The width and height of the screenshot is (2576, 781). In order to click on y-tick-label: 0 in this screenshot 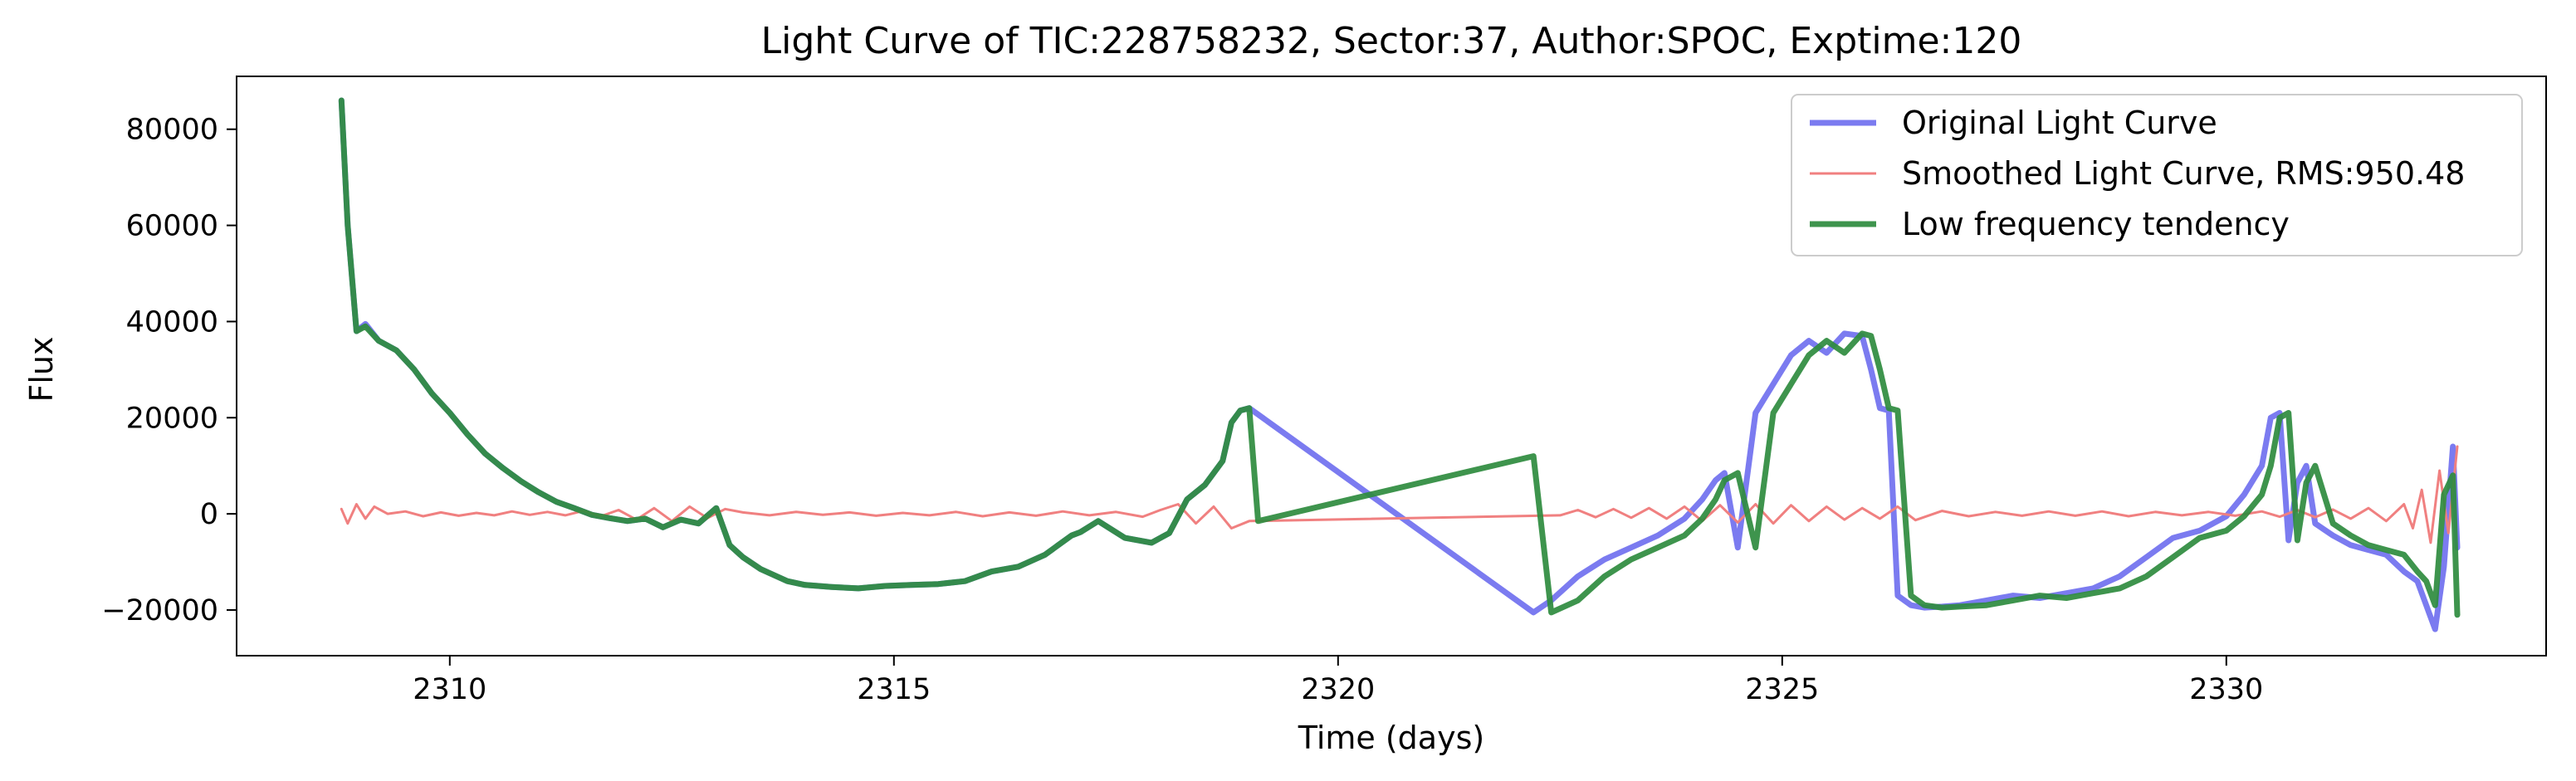, I will do `click(209, 514)`.